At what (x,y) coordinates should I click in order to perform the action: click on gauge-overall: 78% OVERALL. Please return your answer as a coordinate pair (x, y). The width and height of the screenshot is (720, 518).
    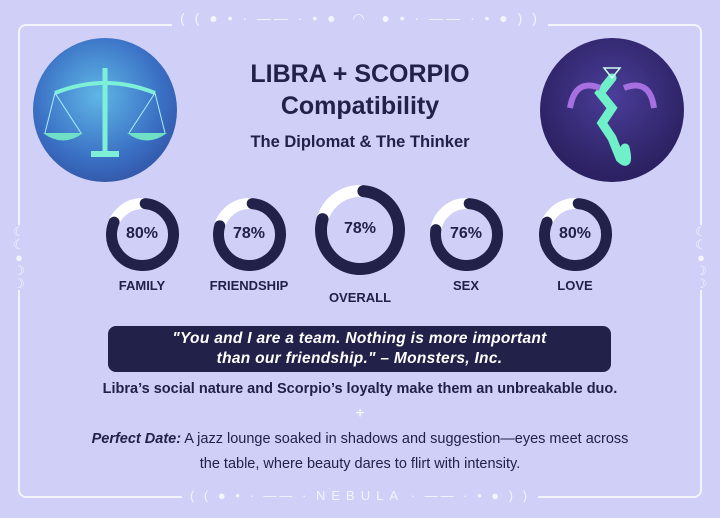
    Looking at the image, I should click on (360, 244).